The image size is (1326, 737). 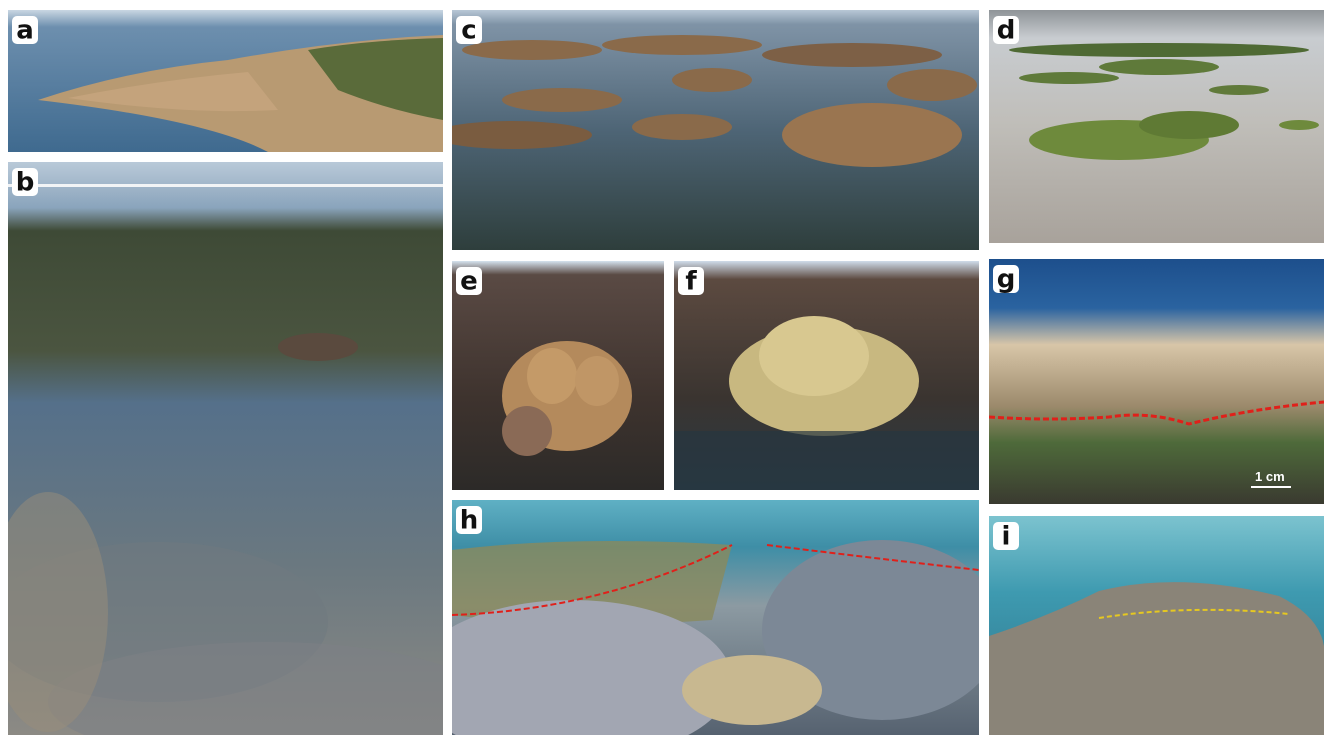 What do you see at coordinates (715, 617) in the screenshot?
I see `photo-h` at bounding box center [715, 617].